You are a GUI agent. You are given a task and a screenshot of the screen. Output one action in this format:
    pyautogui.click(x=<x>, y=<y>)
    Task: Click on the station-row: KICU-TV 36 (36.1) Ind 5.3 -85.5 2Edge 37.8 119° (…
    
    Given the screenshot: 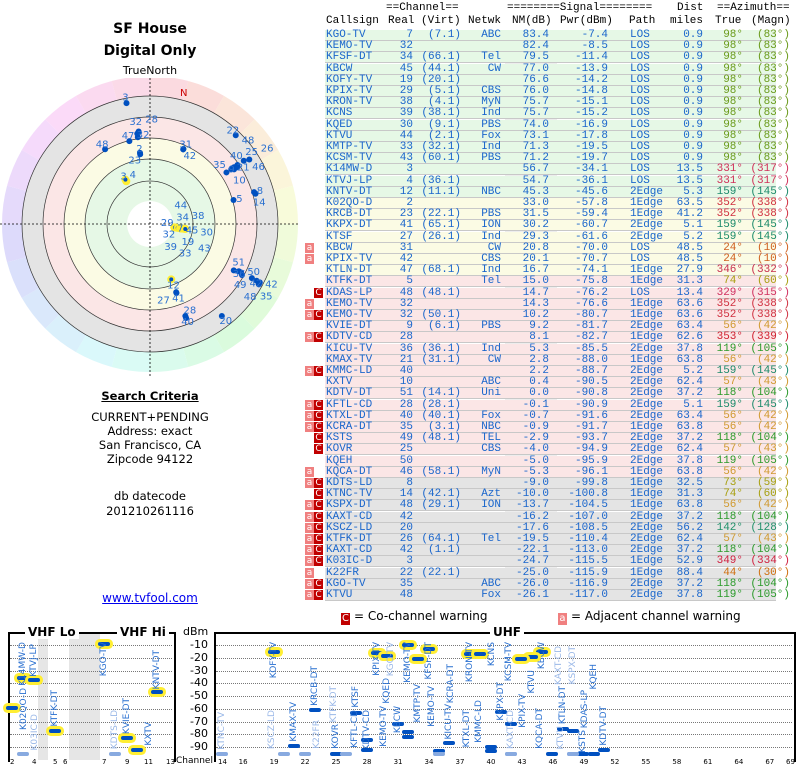 What is the action you would take?
    pyautogui.click(x=557, y=349)
    